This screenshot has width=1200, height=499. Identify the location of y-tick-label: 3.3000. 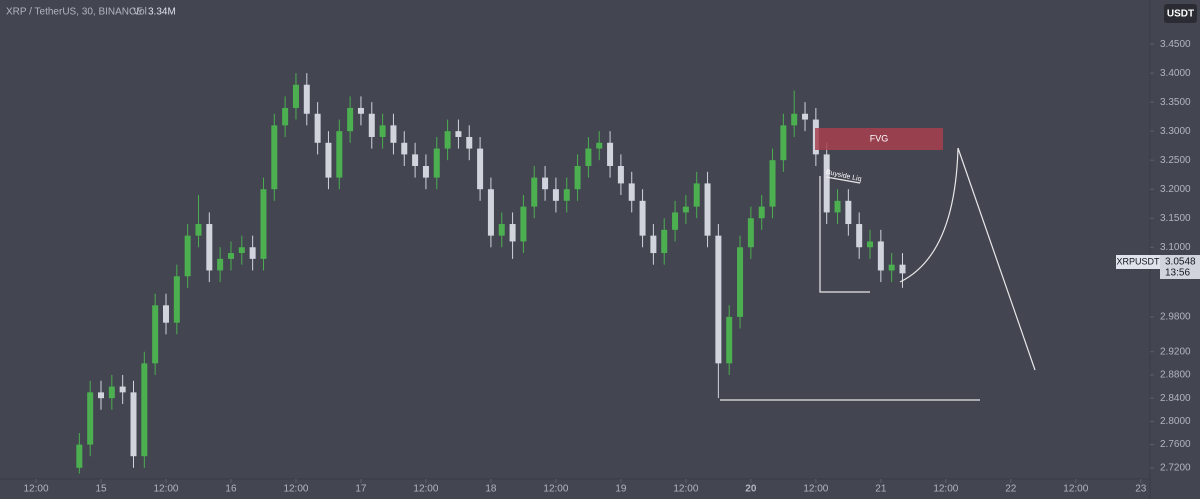
(1175, 131).